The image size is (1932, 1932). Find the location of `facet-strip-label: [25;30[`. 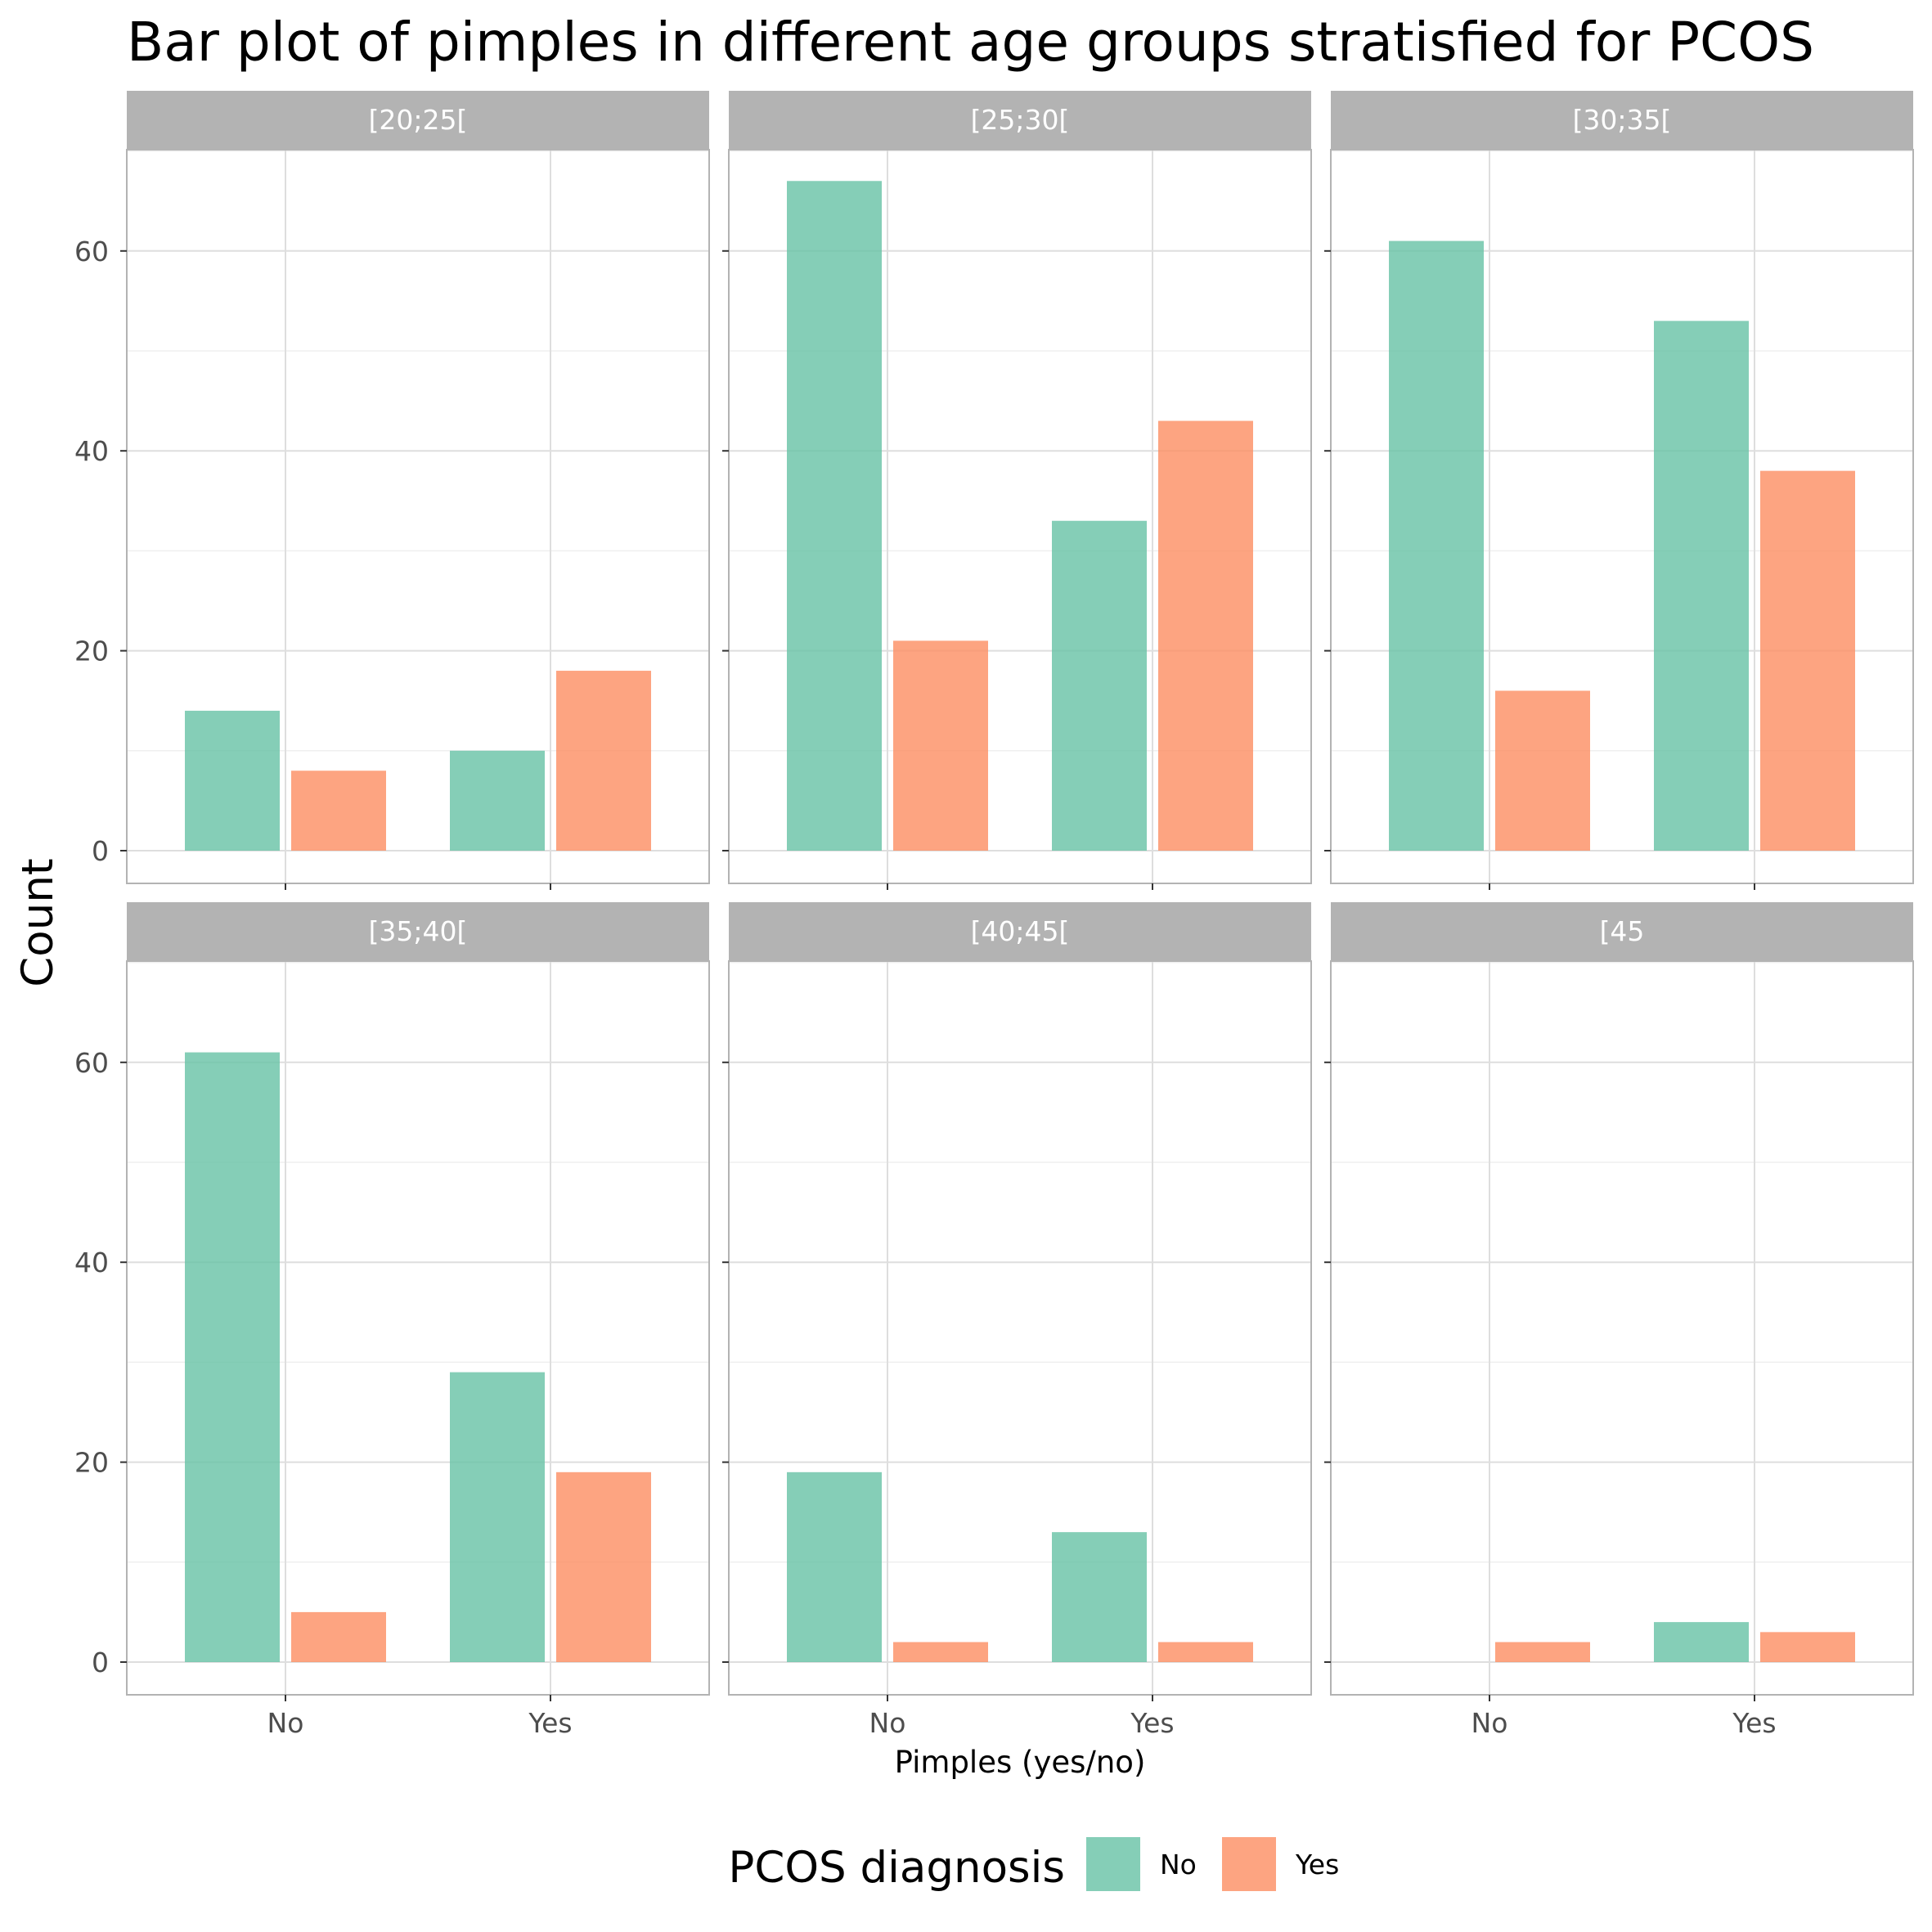

facet-strip-label: [25;30[ is located at coordinates (1020, 120).